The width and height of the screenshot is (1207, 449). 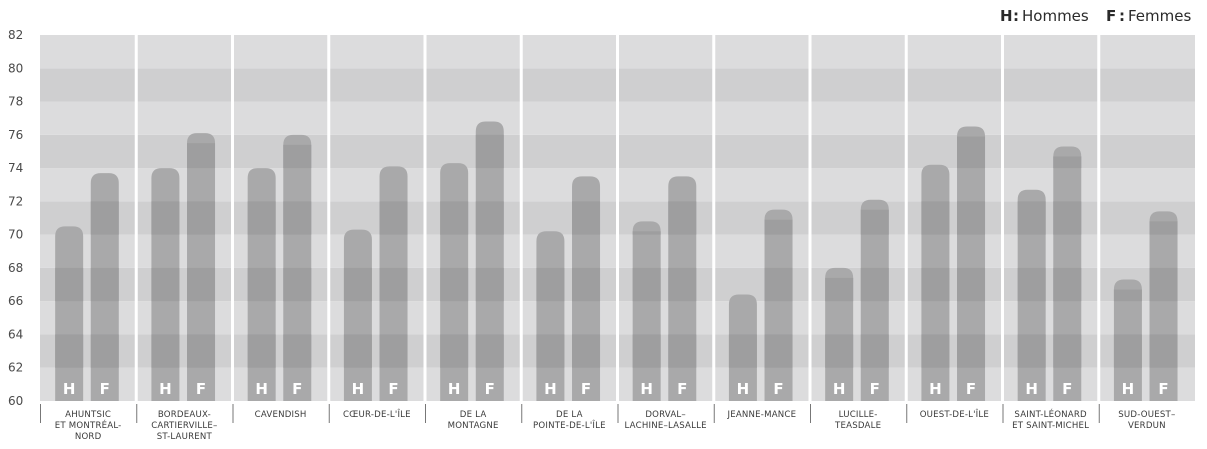 What do you see at coordinates (15, 201) in the screenshot?
I see `y-tick-label: 72` at bounding box center [15, 201].